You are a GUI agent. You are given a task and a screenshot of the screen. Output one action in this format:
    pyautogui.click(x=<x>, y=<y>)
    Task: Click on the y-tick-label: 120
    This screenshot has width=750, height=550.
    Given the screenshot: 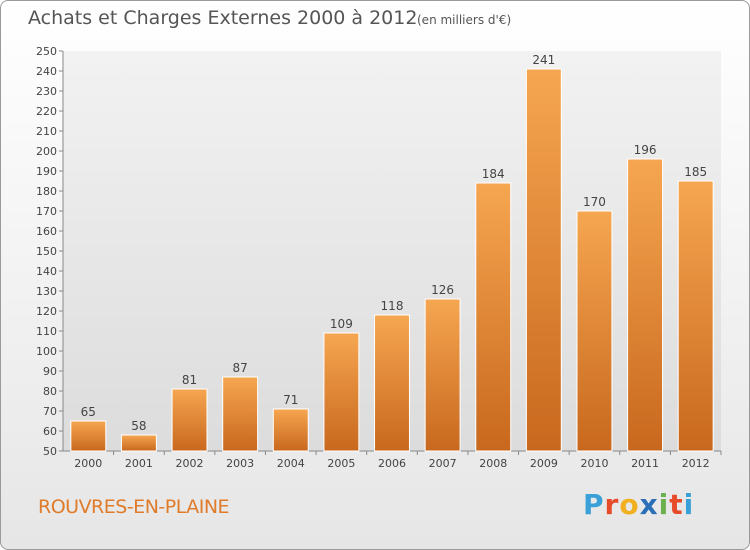 What is the action you would take?
    pyautogui.click(x=46, y=311)
    